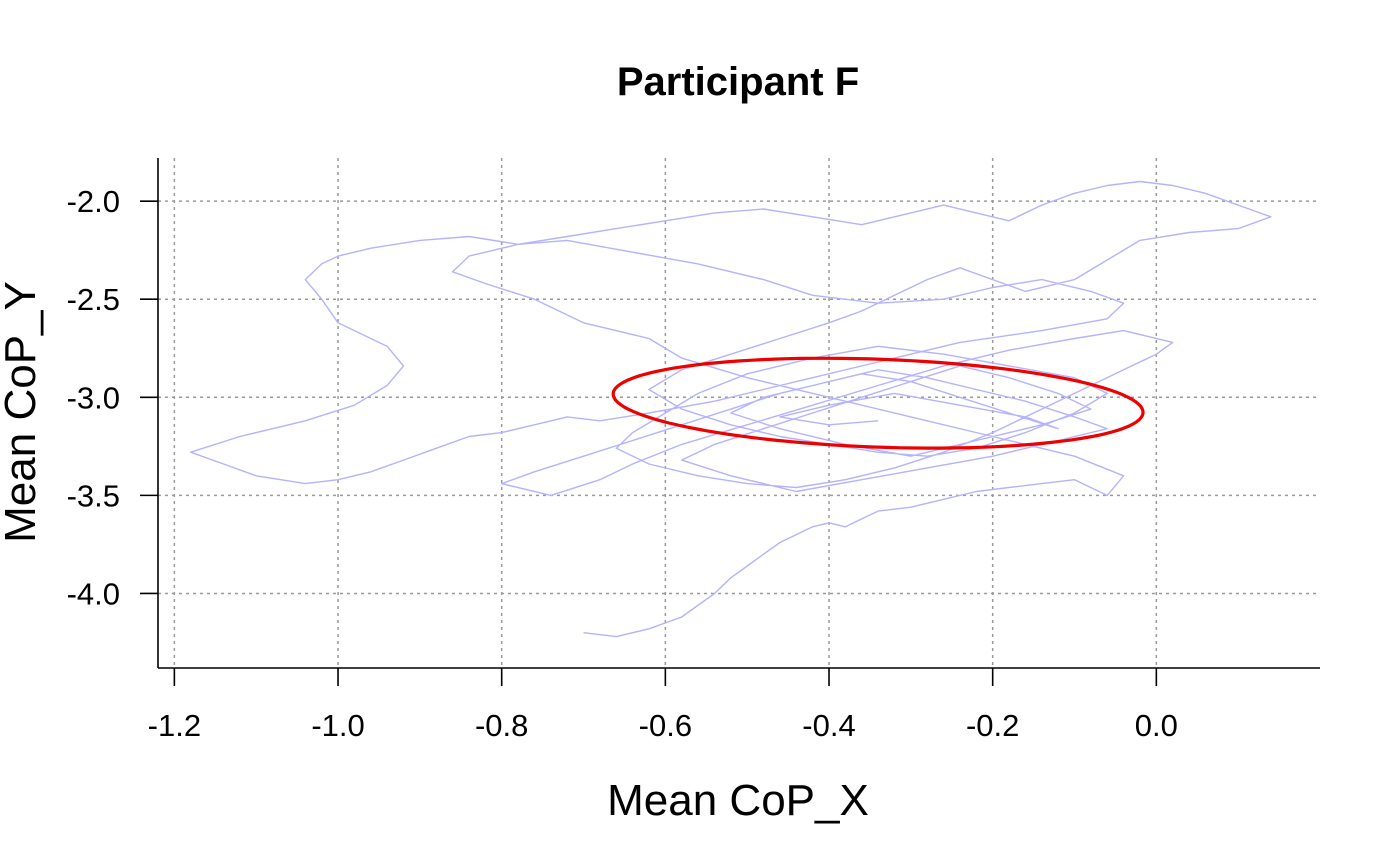 This screenshot has height=865, width=1400. What do you see at coordinates (93, 397) in the screenshot?
I see `y-tick-label: -3.0` at bounding box center [93, 397].